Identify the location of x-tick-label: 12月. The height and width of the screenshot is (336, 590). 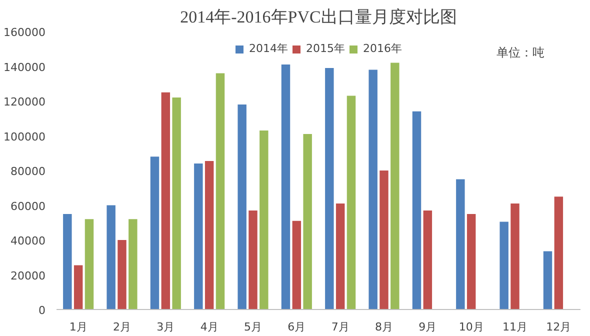
(559, 327).